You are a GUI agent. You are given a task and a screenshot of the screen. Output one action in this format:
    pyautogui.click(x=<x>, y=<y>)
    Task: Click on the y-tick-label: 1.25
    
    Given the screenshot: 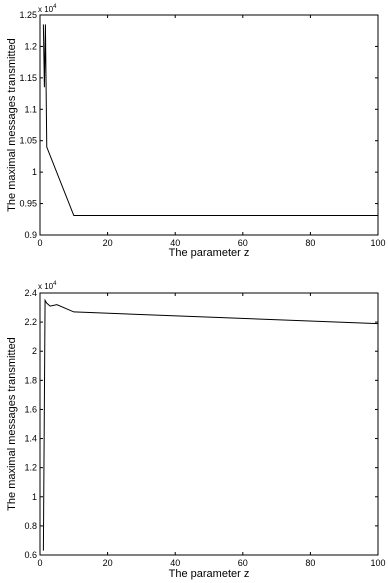 What is the action you would take?
    pyautogui.click(x=28, y=15)
    